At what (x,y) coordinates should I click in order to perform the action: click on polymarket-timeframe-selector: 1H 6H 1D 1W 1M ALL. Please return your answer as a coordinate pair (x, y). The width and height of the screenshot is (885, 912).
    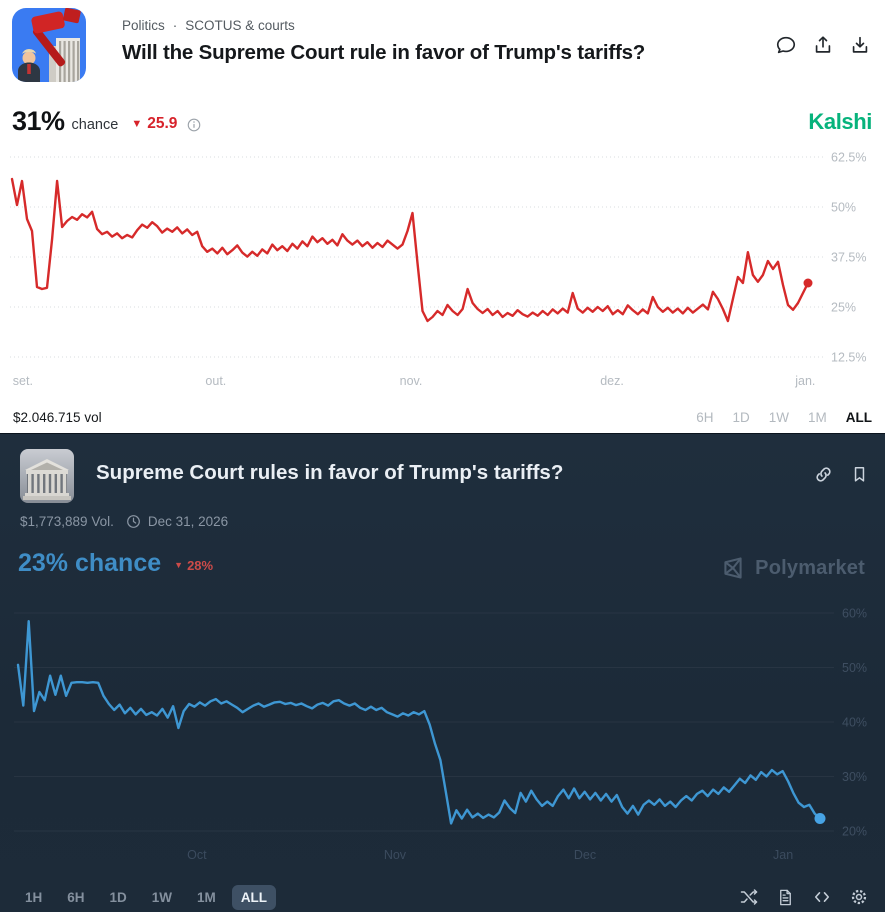
    Looking at the image, I should click on (146, 897).